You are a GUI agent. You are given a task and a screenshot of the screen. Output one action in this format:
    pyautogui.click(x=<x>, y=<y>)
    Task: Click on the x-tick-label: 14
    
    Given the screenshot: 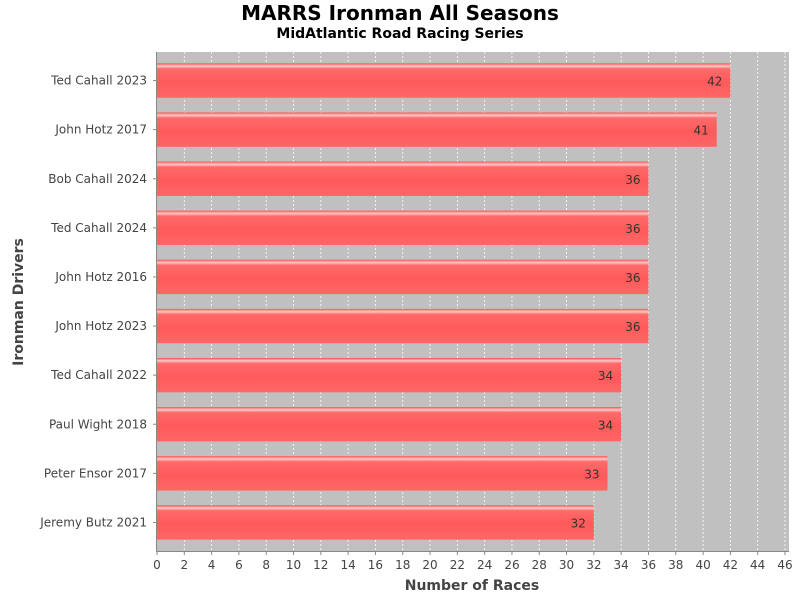 What is the action you would take?
    pyautogui.click(x=347, y=565)
    